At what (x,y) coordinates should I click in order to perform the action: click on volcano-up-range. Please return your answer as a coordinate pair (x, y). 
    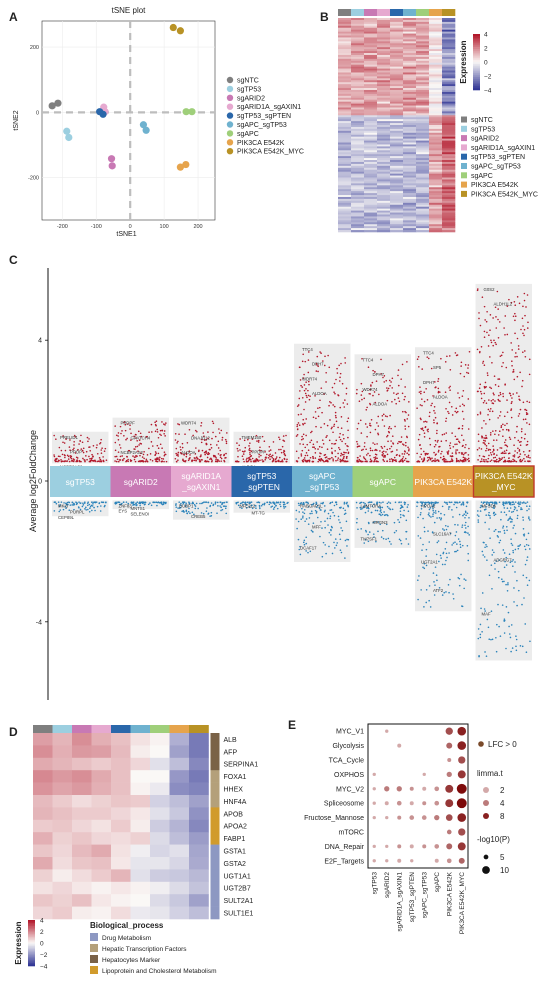
    Looking at the image, I should click on (261, 447).